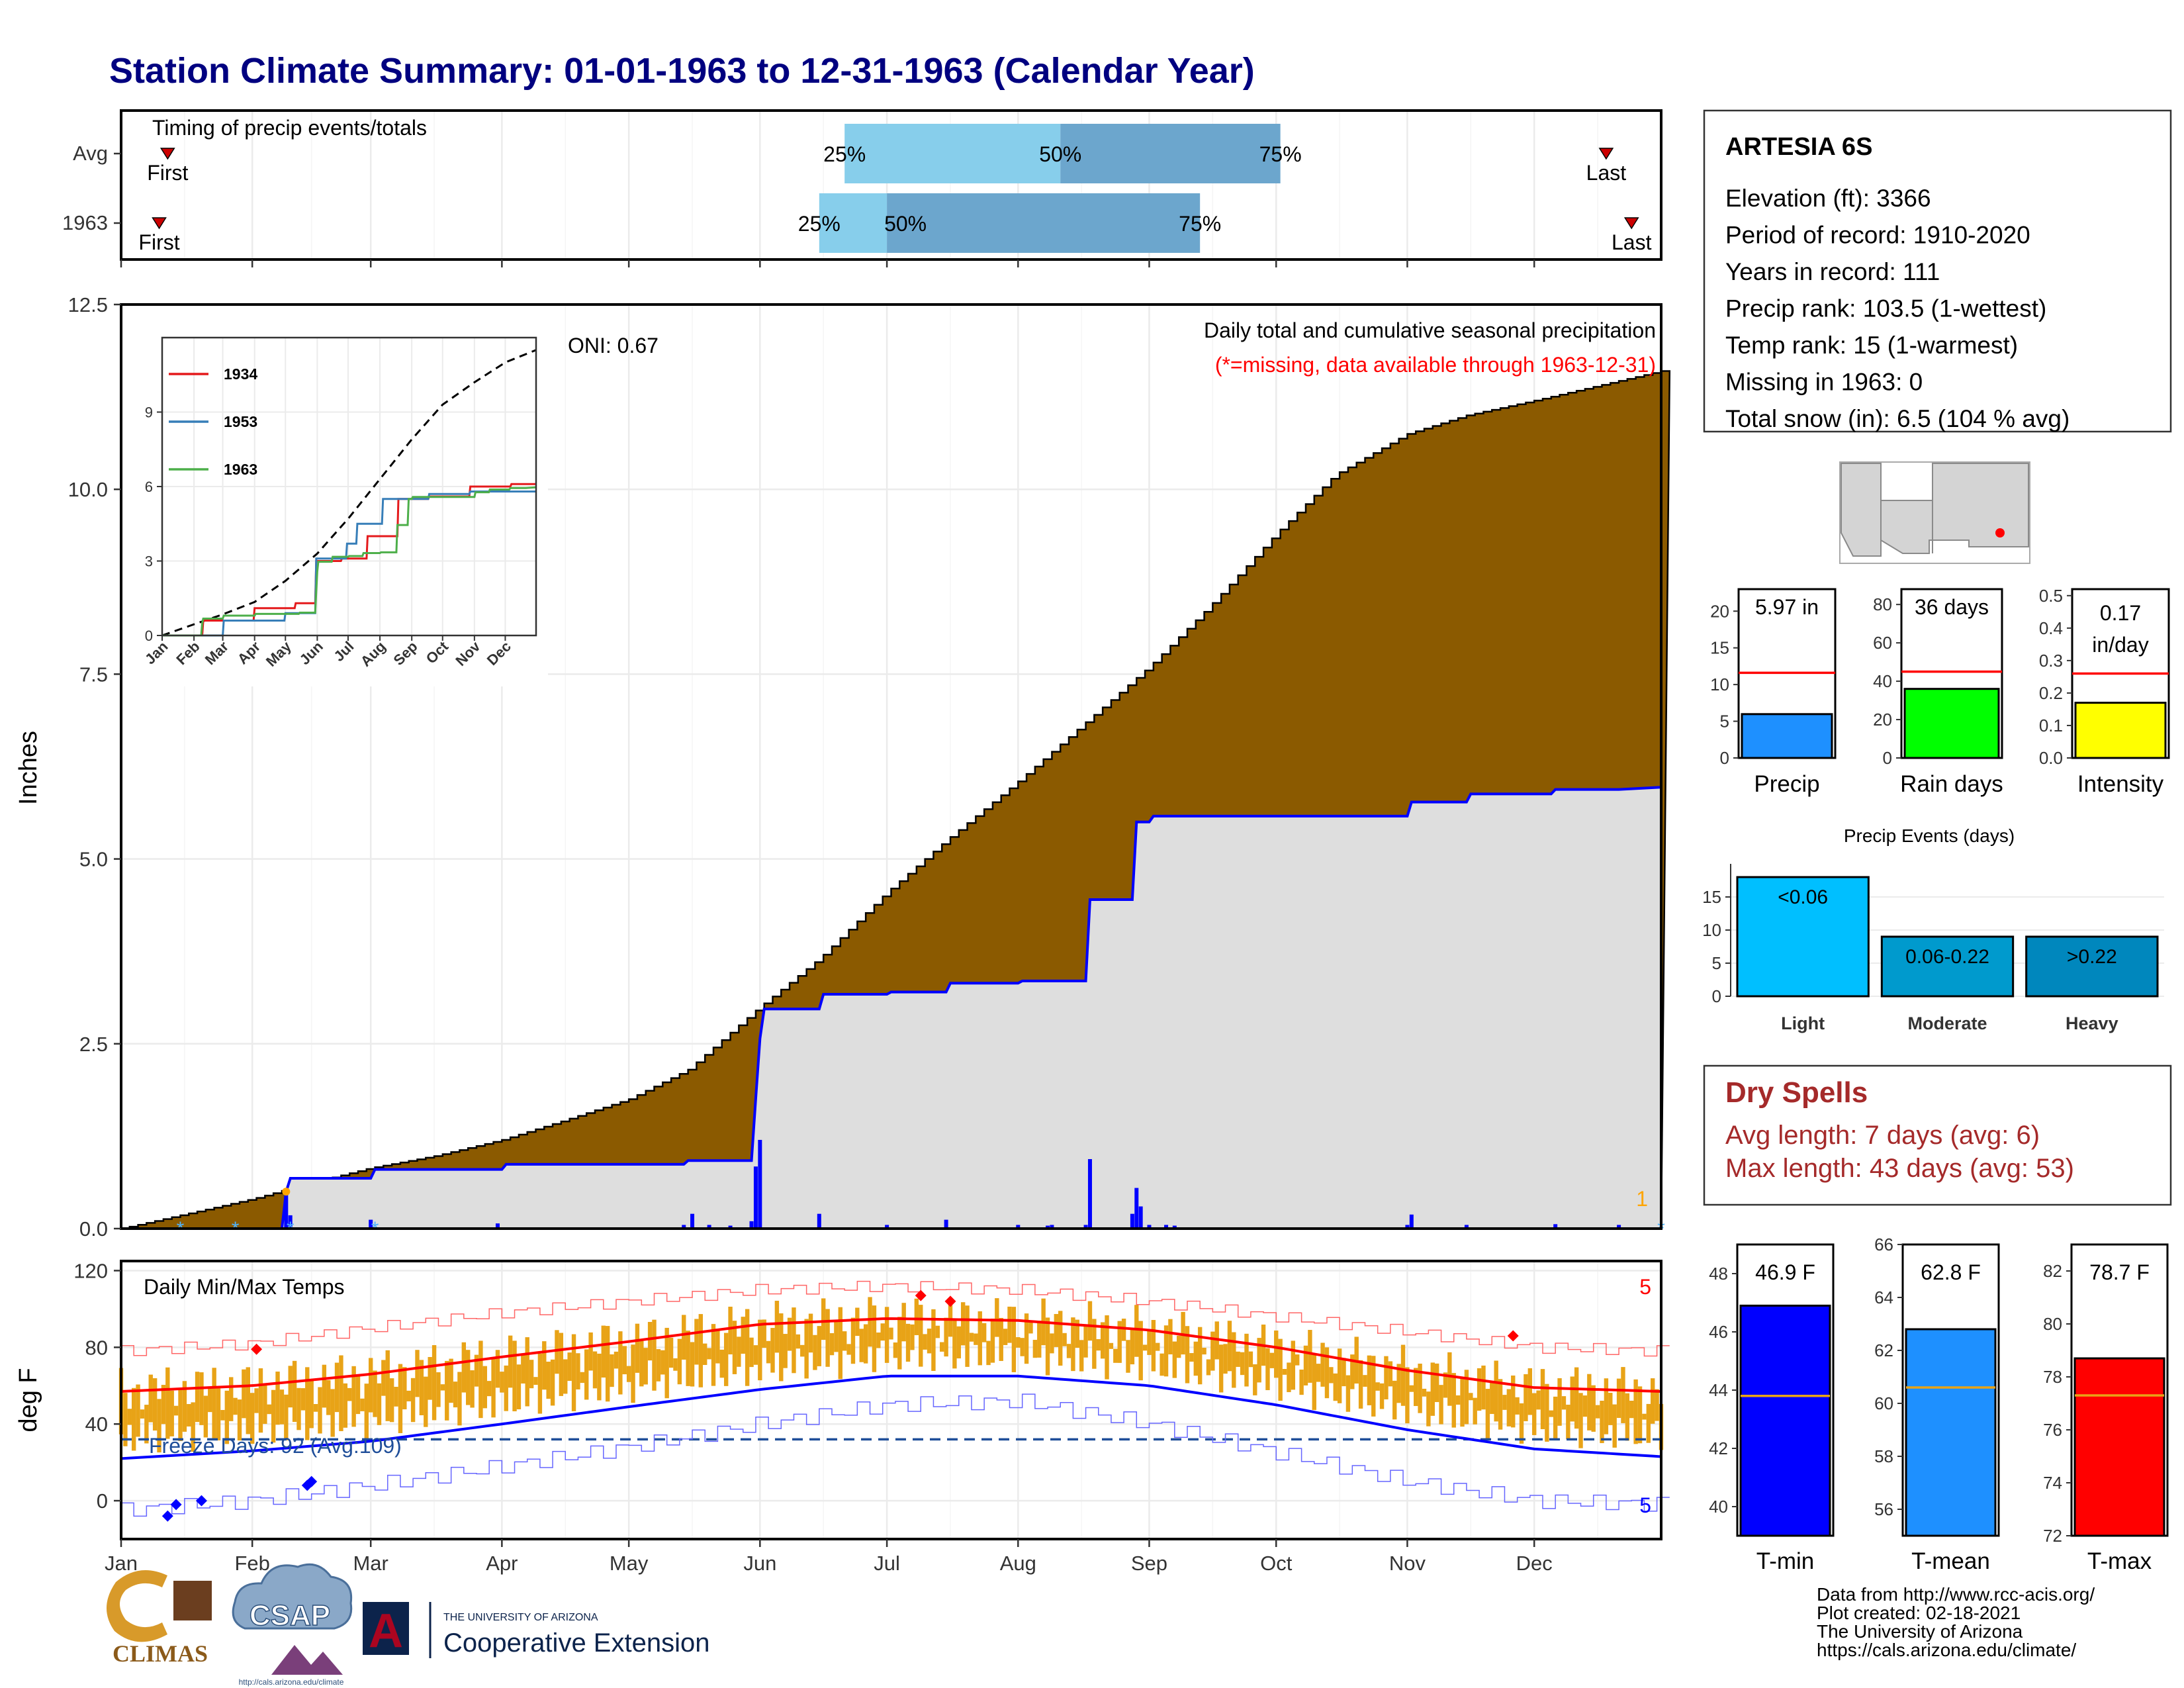  What do you see at coordinates (1947, 1023) in the screenshot?
I see `events-category-label: Moderate` at bounding box center [1947, 1023].